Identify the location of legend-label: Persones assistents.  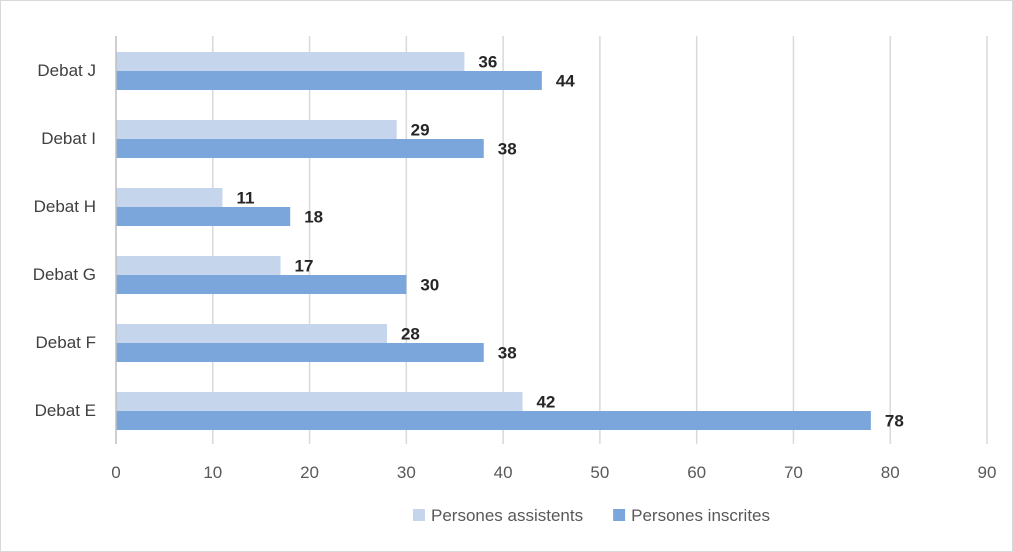
(507, 515).